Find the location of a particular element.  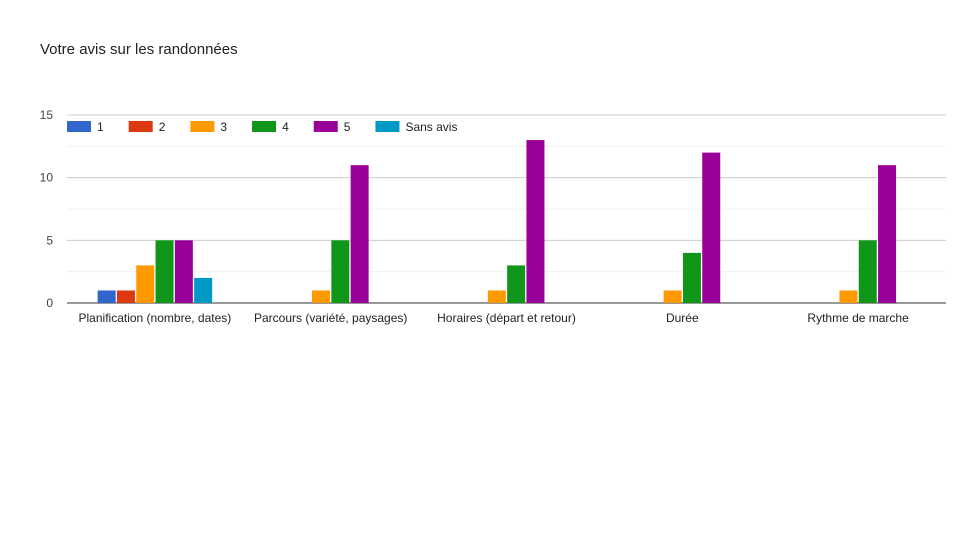

legend-label: 3 is located at coordinates (223, 127).